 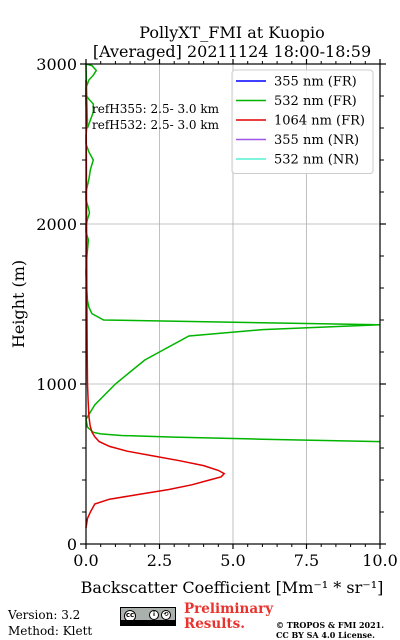 What do you see at coordinates (56, 64) in the screenshot?
I see `y-tick-label: 3000` at bounding box center [56, 64].